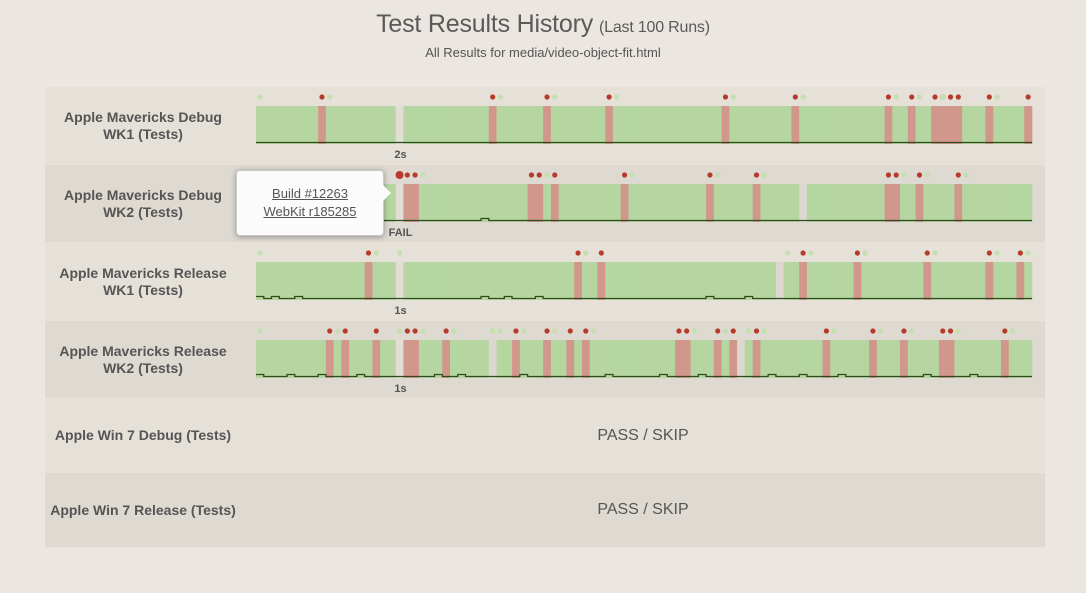 The height and width of the screenshot is (593, 1086). Describe the element at coordinates (545, 510) in the screenshot. I see `bot-row: Apple Win 7 Release (Tests) PASS / SKIP` at that location.